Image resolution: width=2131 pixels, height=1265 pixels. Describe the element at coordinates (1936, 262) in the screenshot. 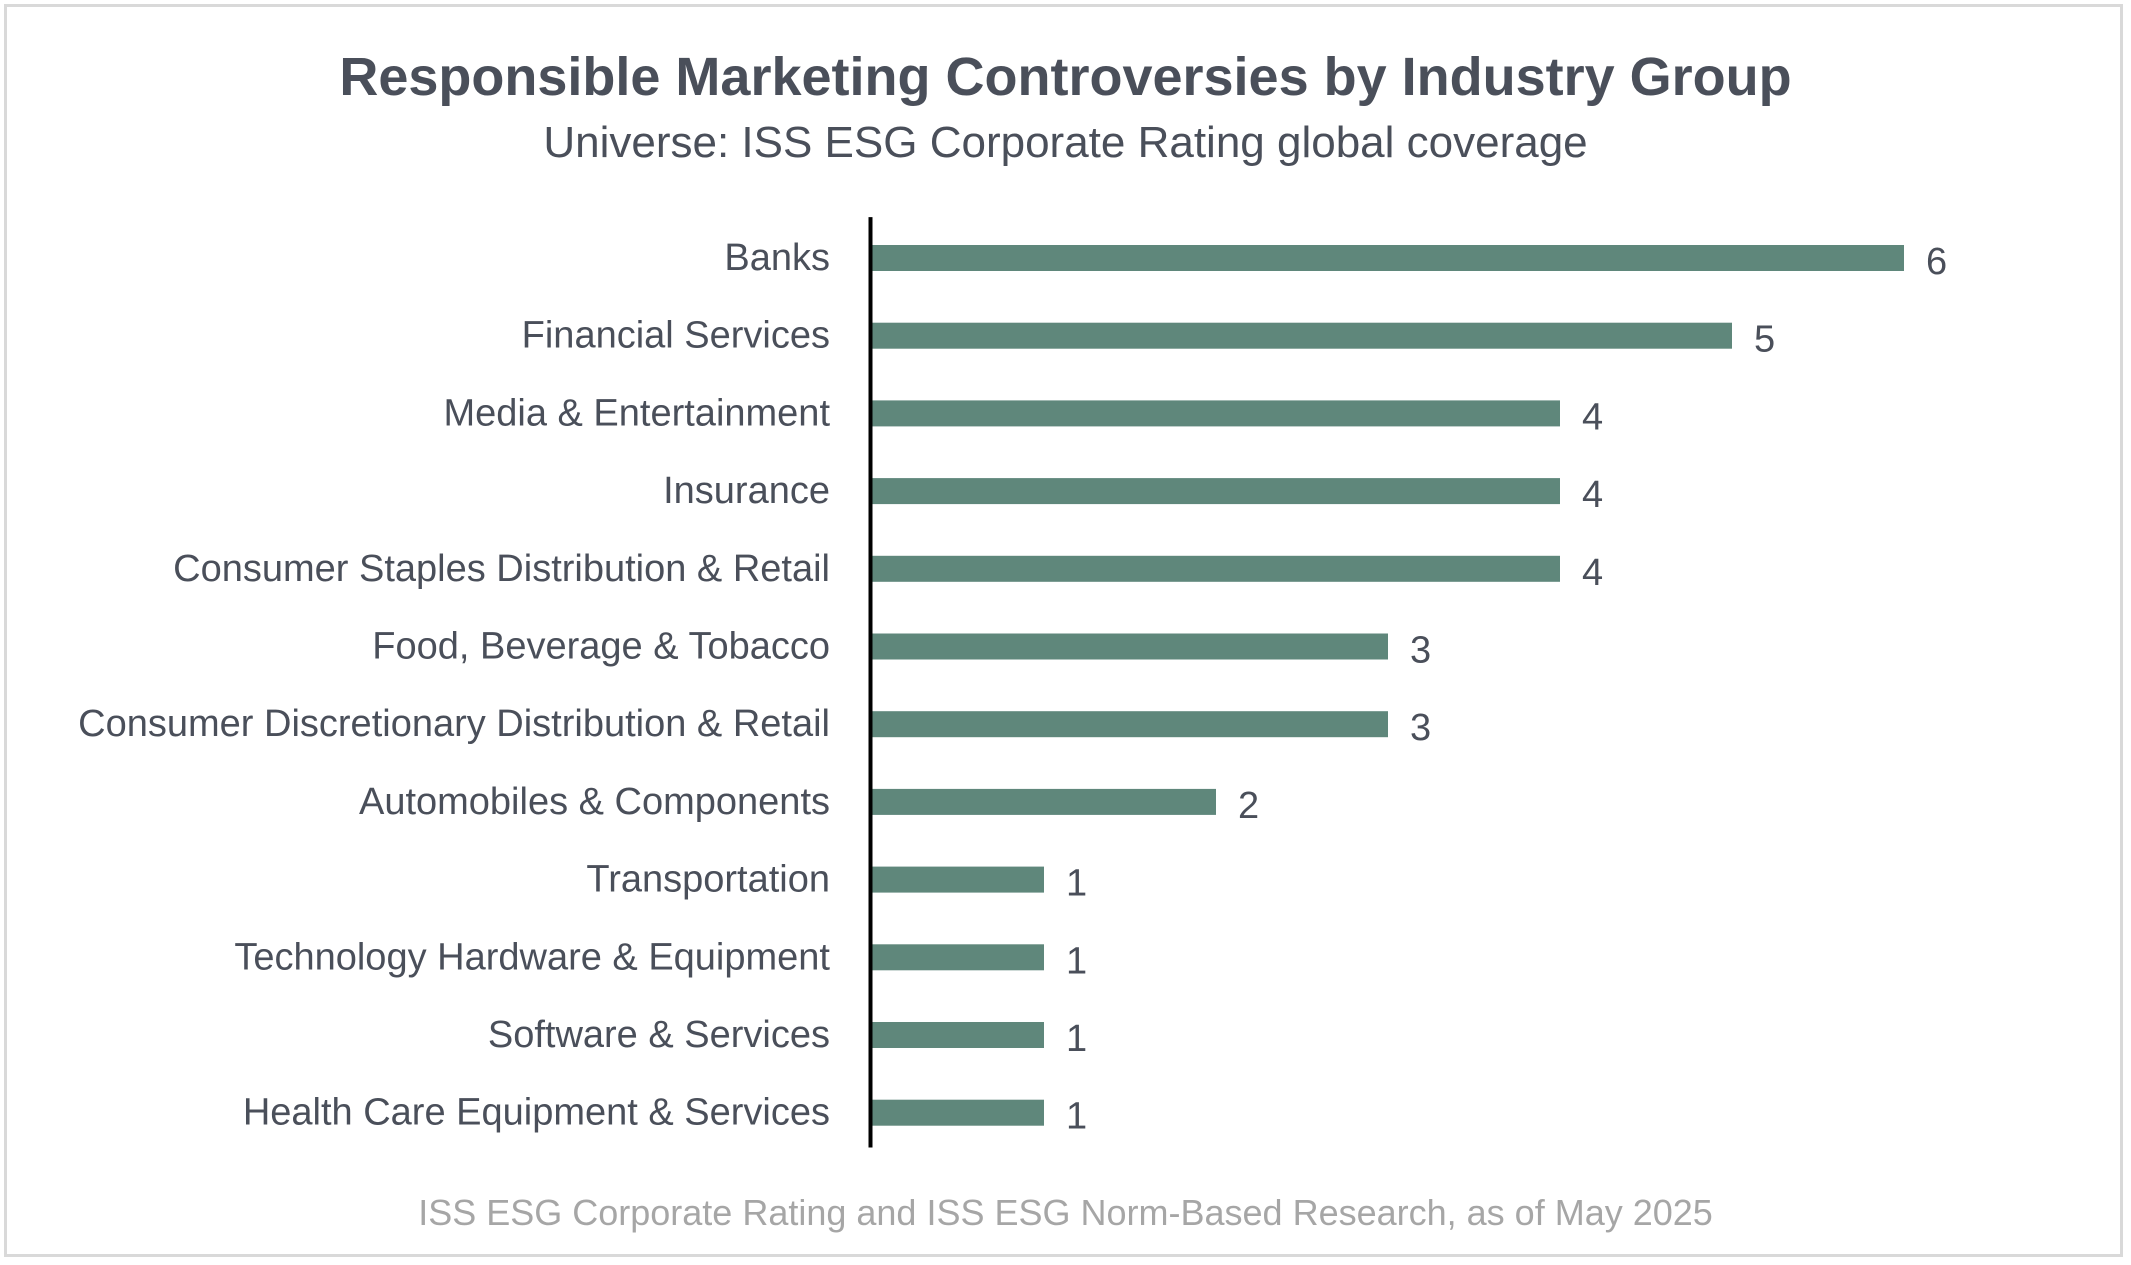

I see `data-label: 6` at that location.